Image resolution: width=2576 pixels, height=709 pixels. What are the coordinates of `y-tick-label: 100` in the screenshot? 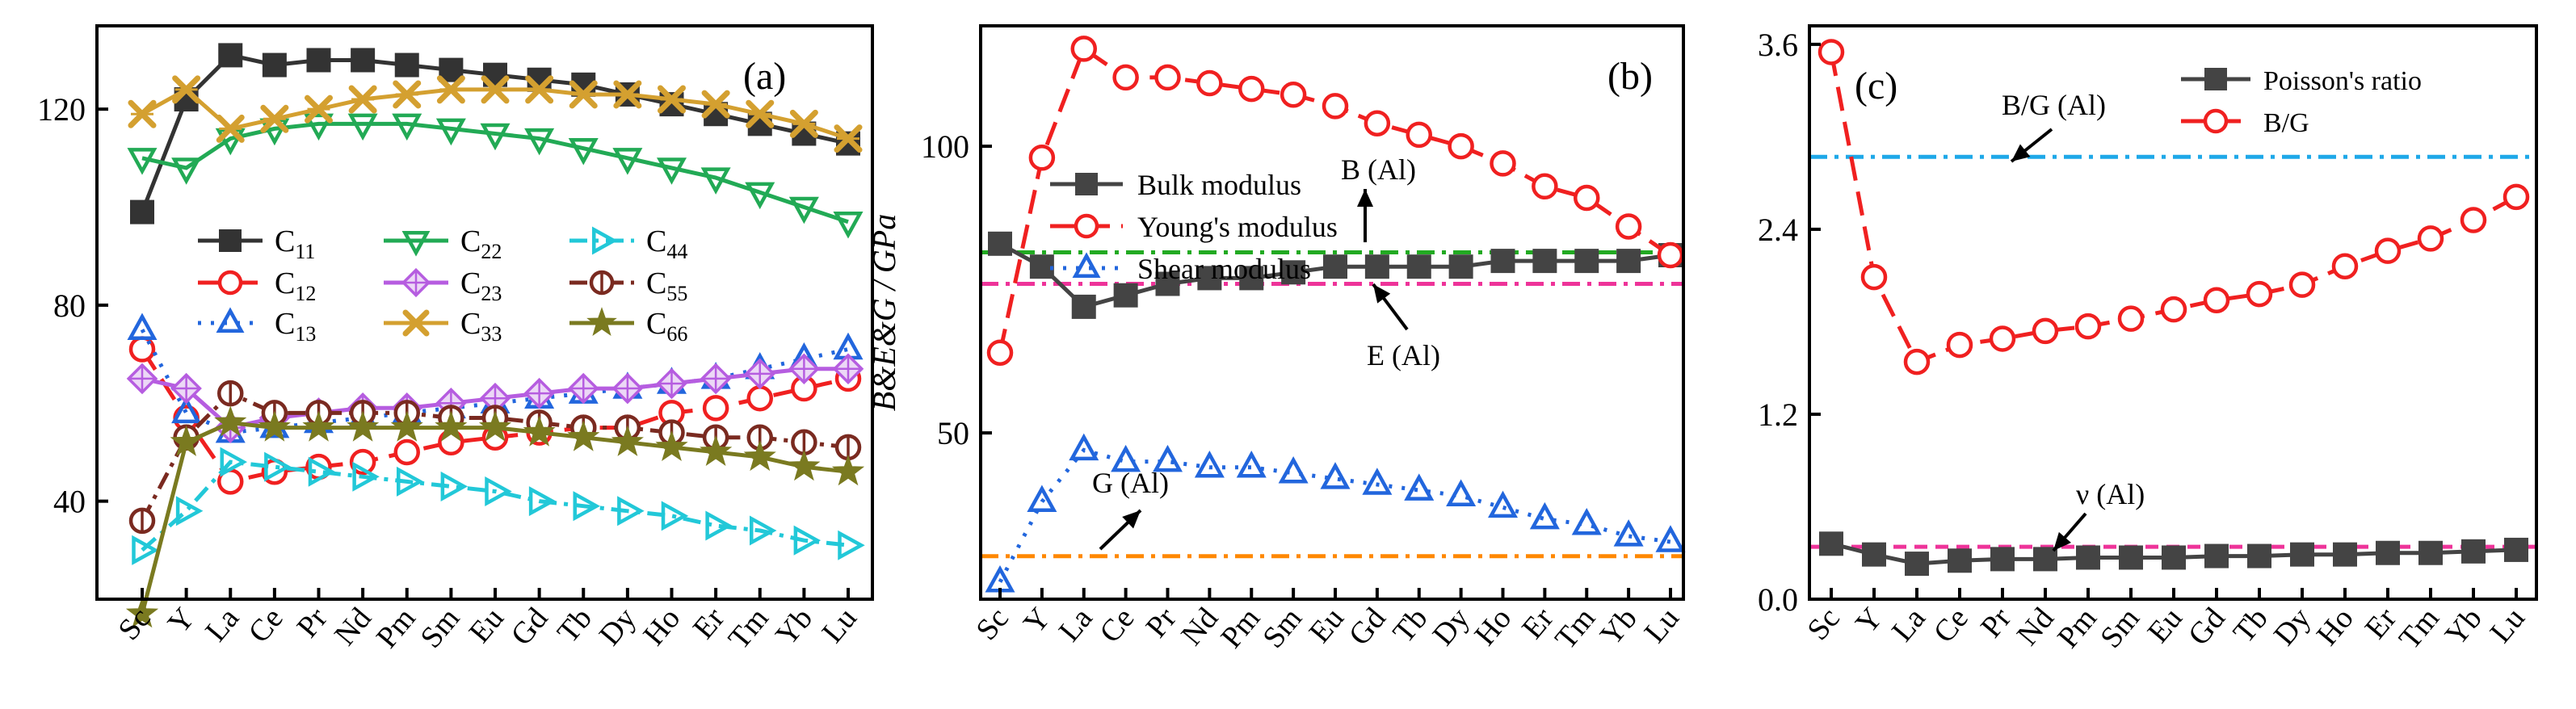 It's located at (945, 147).